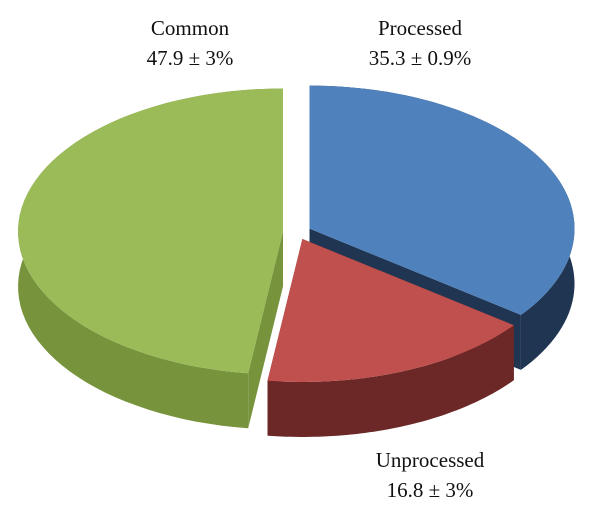 The height and width of the screenshot is (525, 600). What do you see at coordinates (430, 490) in the screenshot?
I see `value-label: 16.8 ± 3%` at bounding box center [430, 490].